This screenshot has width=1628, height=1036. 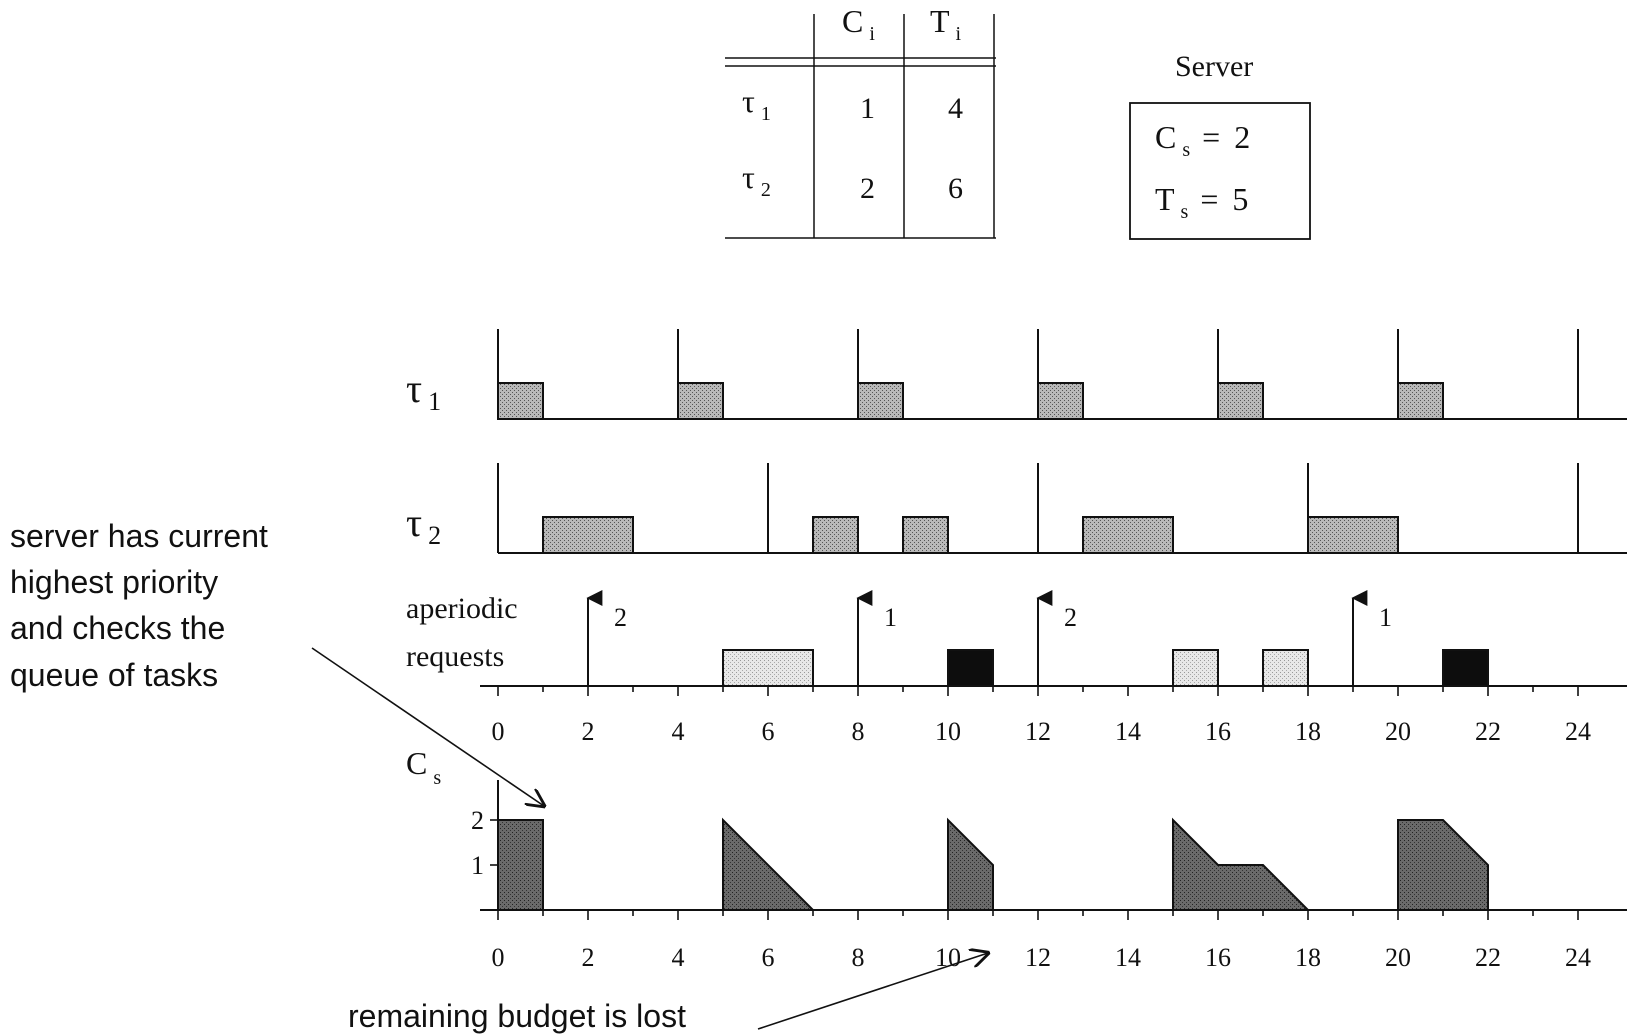 What do you see at coordinates (498, 731) in the screenshot?
I see `upper-axis-tick-label: 0` at bounding box center [498, 731].